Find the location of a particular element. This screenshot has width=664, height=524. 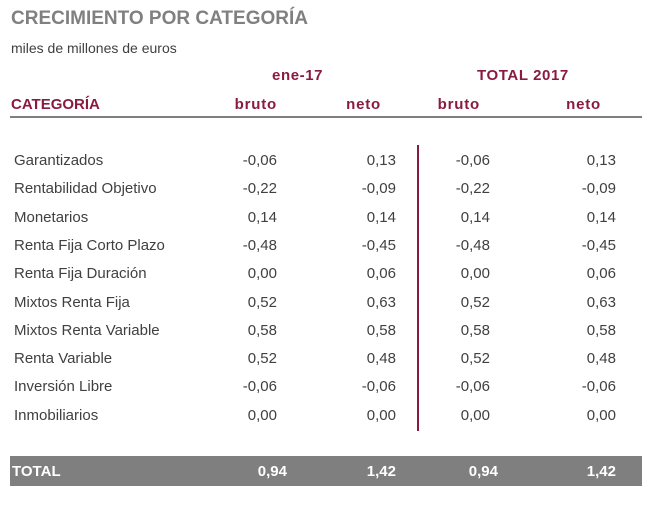

cell-neto-total: -0,45 is located at coordinates (598, 245).